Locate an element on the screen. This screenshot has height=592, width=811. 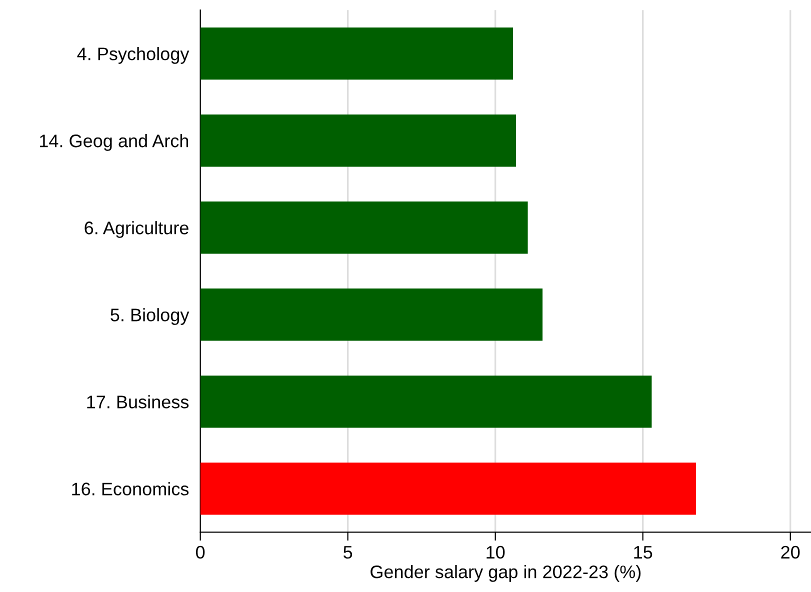
y-tick-label: 5. Biology is located at coordinates (150, 316).